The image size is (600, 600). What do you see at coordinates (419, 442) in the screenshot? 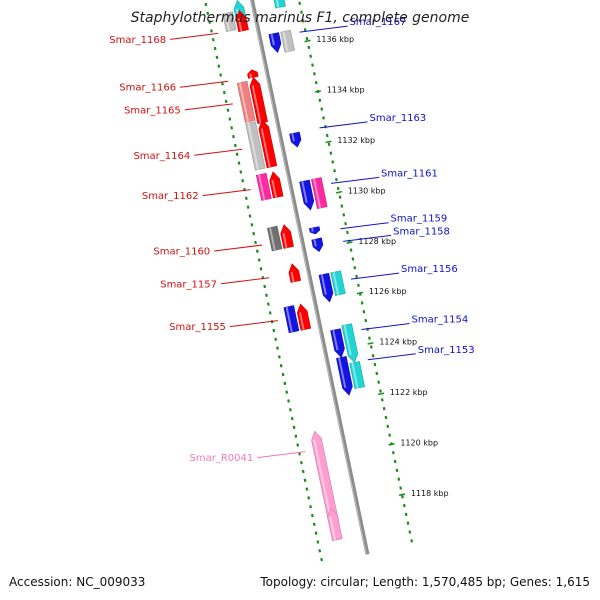
I see `scale-tick-label: 1120 kbp` at bounding box center [419, 442].